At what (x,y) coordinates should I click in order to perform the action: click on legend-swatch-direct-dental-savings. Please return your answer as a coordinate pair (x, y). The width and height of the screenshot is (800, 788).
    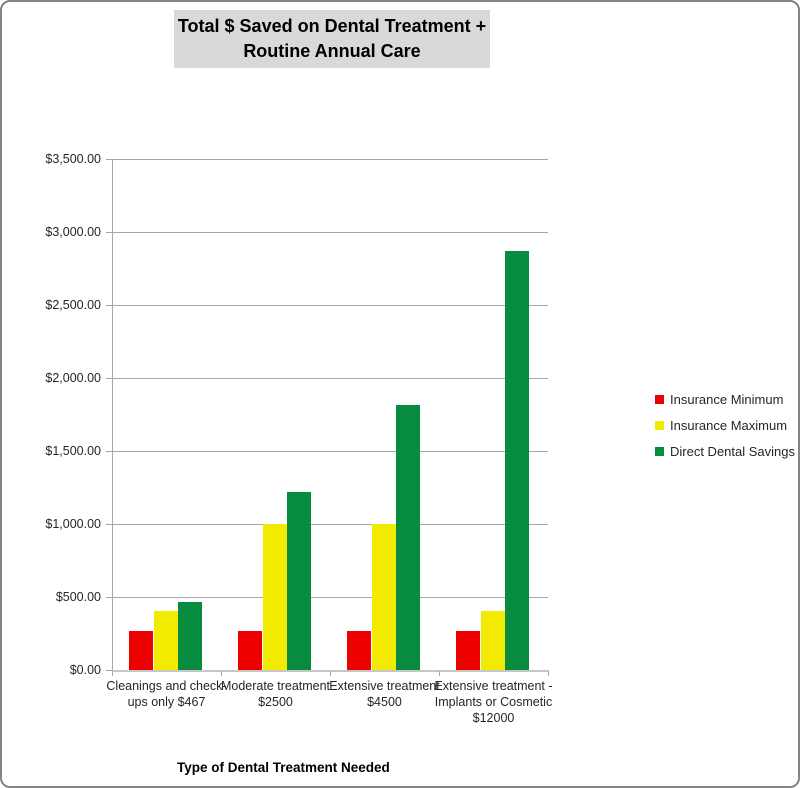
    Looking at the image, I should click on (659, 451).